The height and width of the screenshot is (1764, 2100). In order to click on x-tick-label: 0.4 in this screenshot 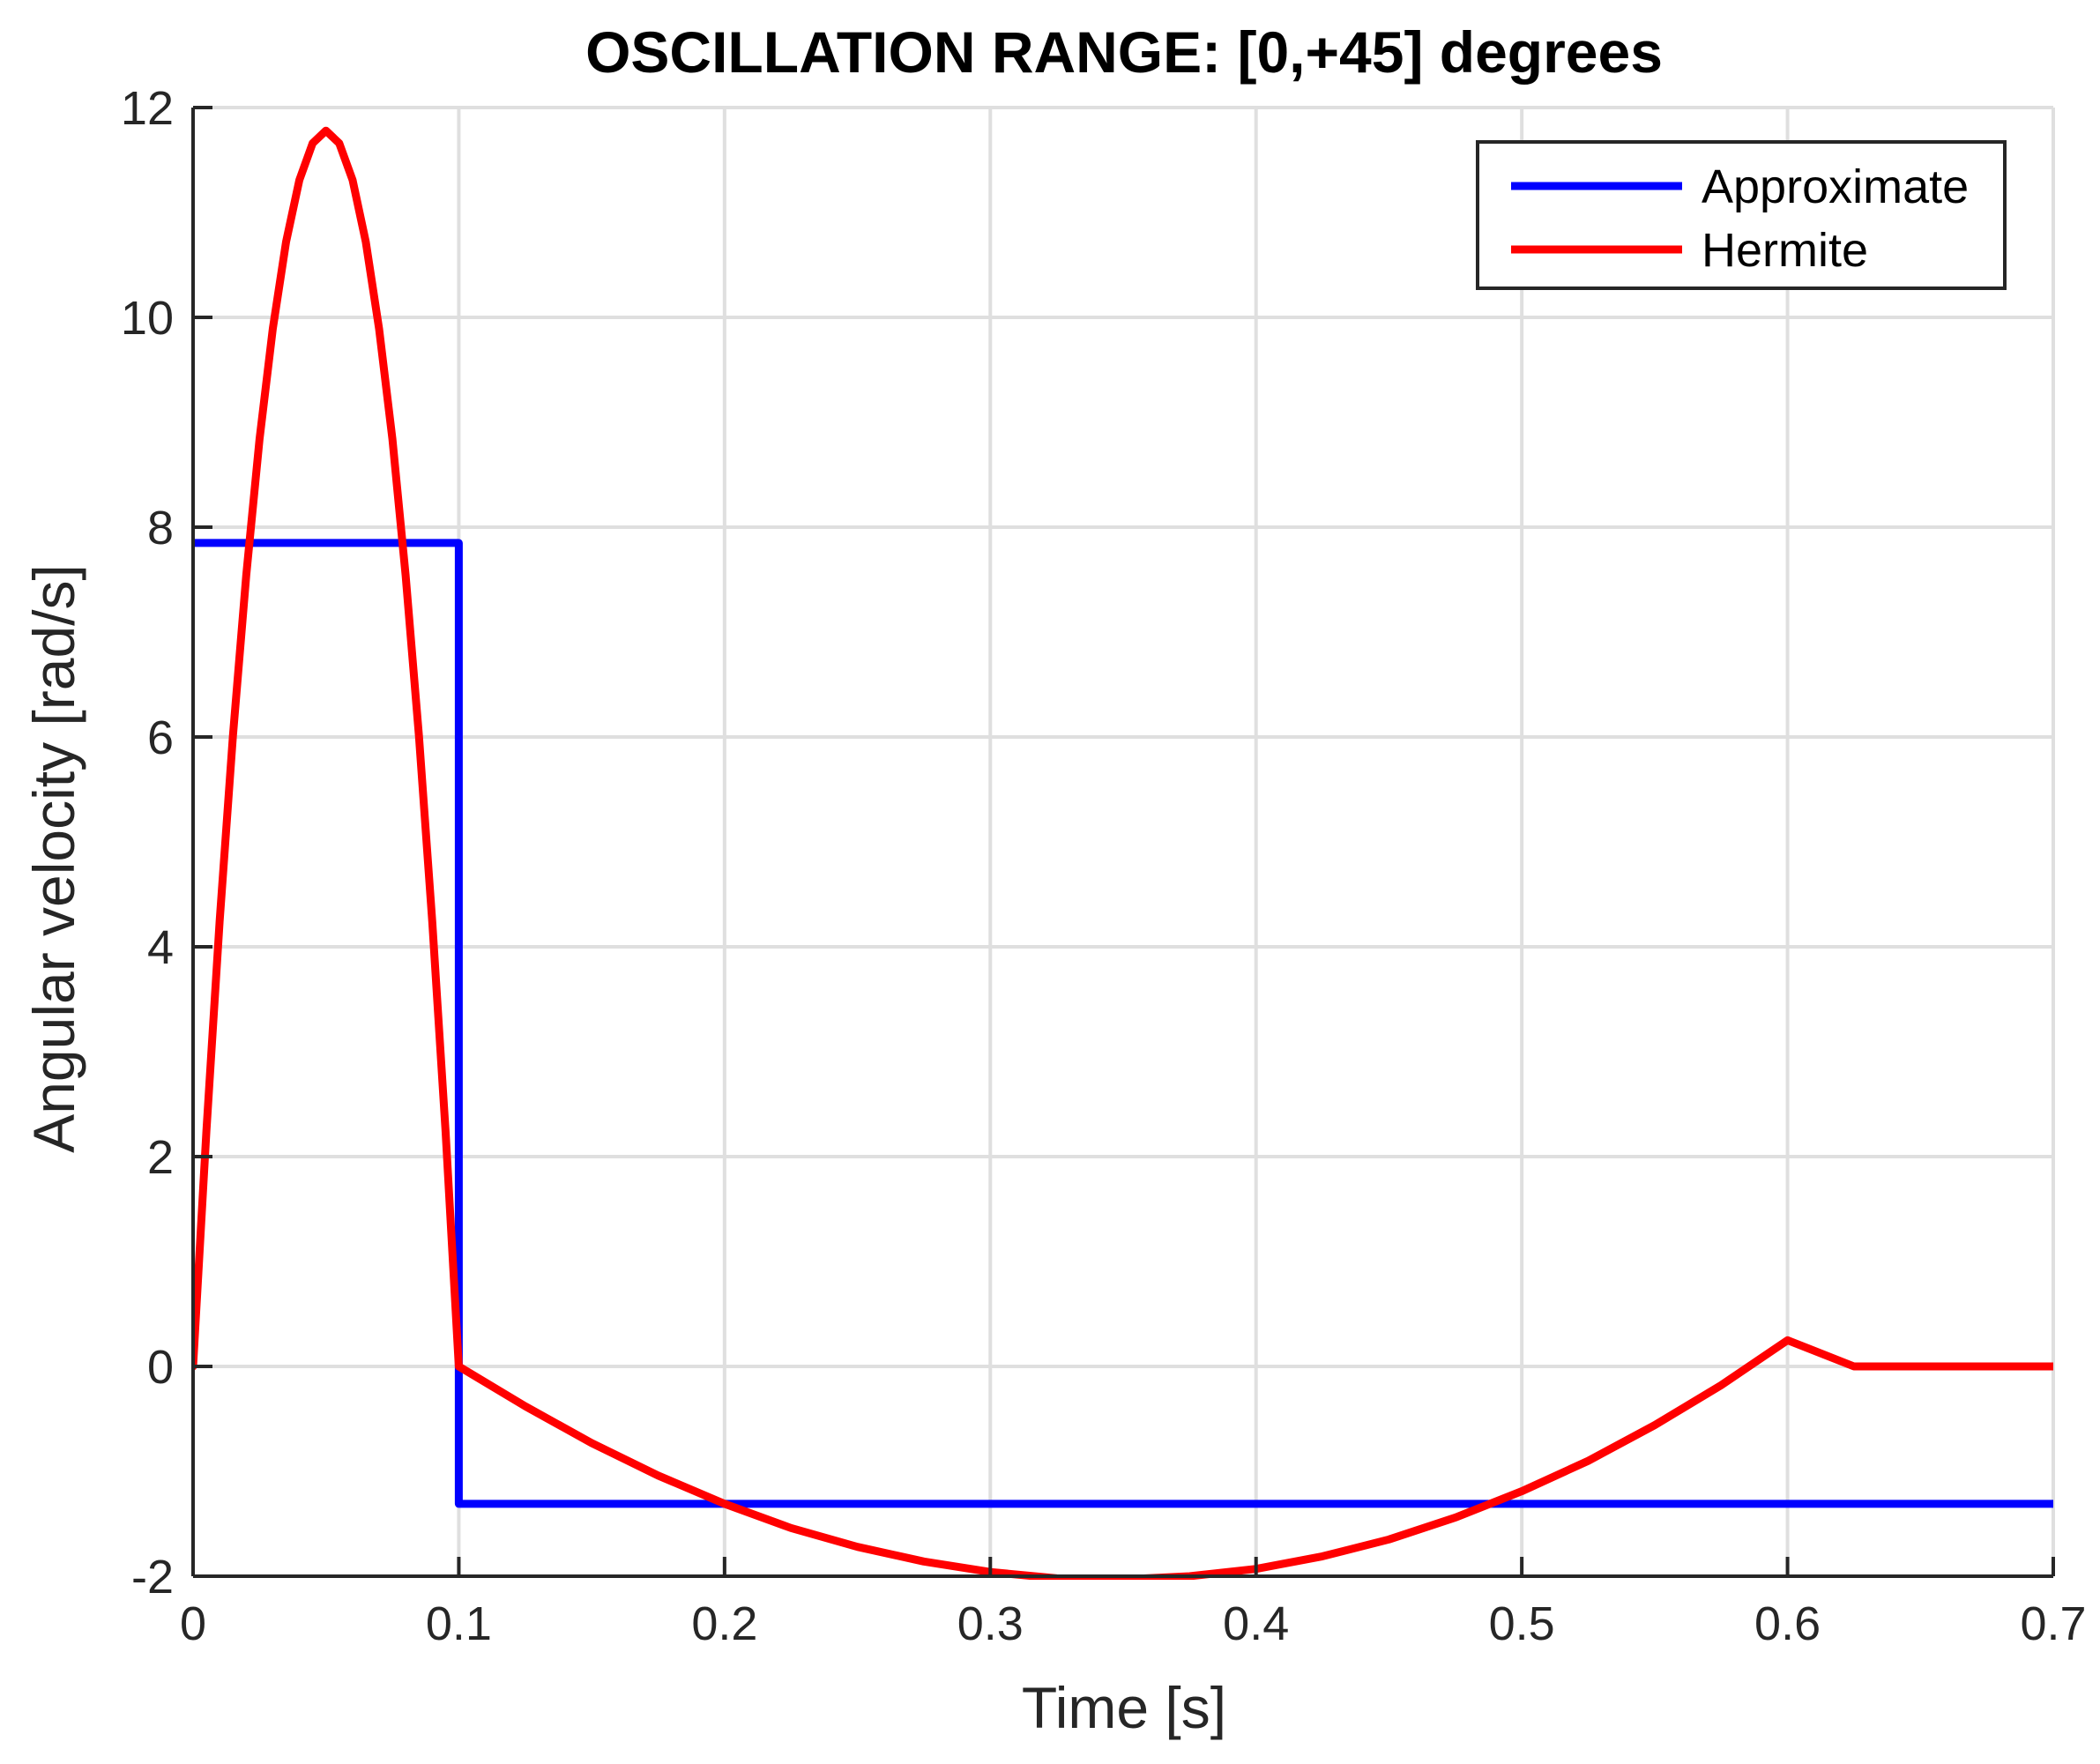, I will do `click(1256, 1623)`.